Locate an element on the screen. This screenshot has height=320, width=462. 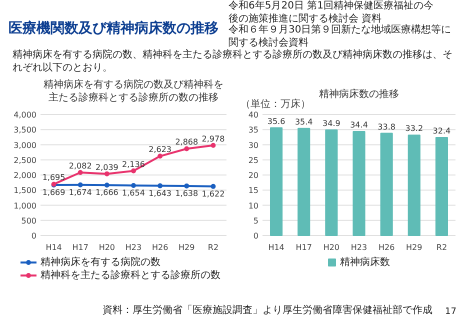
data-label: 32.4 is located at coordinates (441, 131).